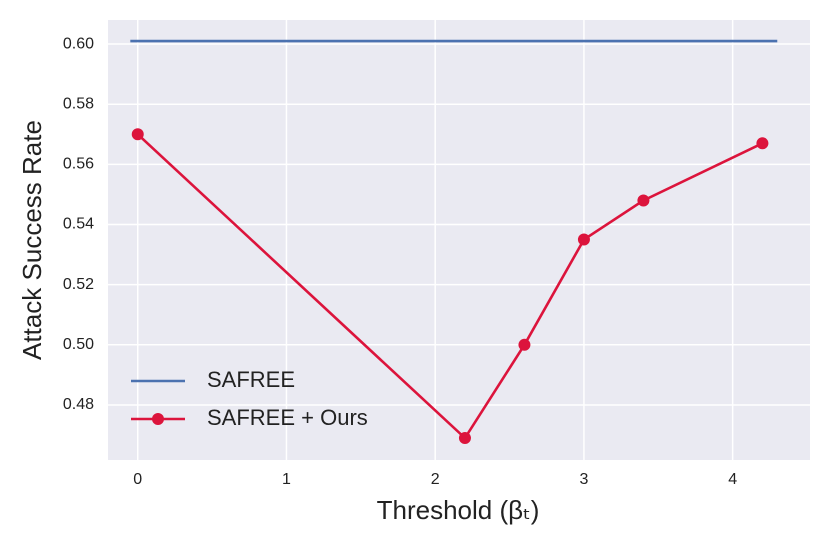  I want to click on x-tick-label: 1, so click(286, 479).